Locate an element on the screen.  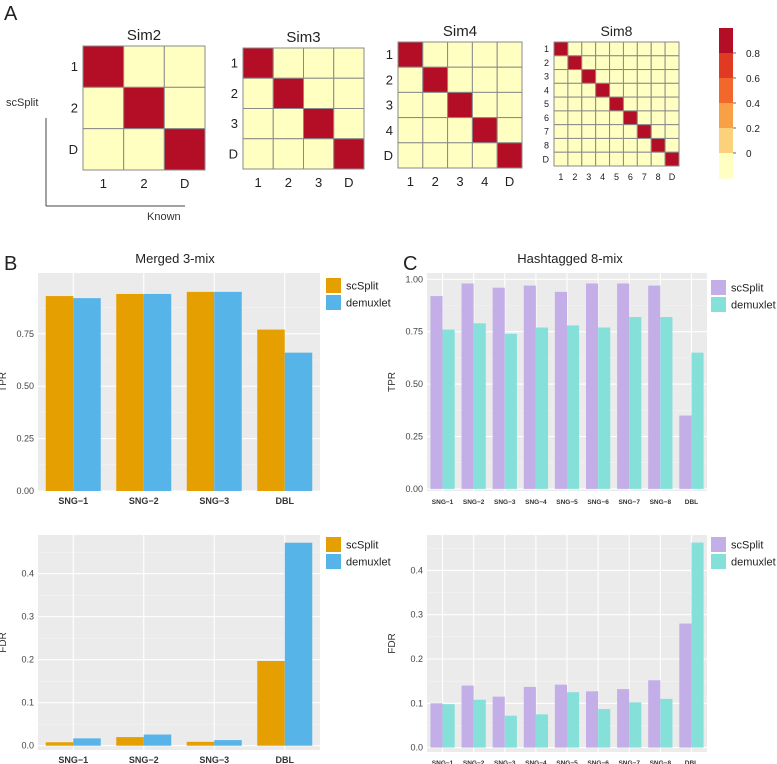
confusion-matrix-sim3: Sim3 1 1 2 2 3 3 D D is located at coordinates (297, 109).